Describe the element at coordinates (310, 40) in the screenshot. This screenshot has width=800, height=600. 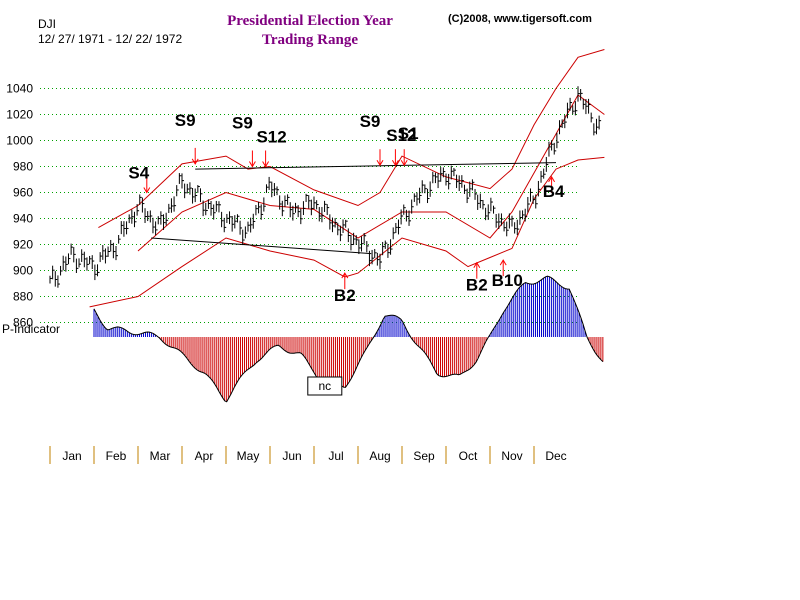
I see `chart-title-line2: Trading Range` at that location.